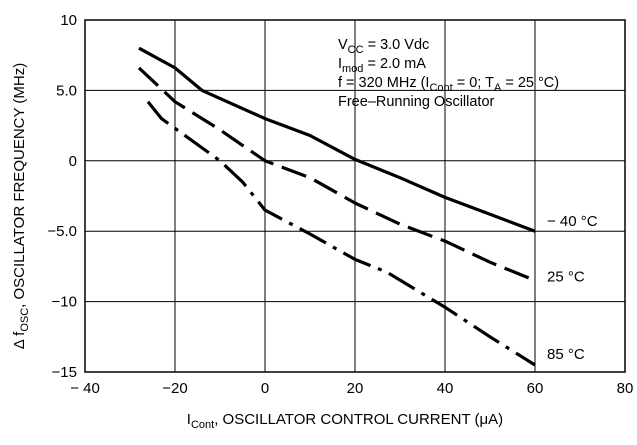 The width and height of the screenshot is (637, 445). Describe the element at coordinates (64, 372) in the screenshot. I see `y-tick-label: −15` at that location.